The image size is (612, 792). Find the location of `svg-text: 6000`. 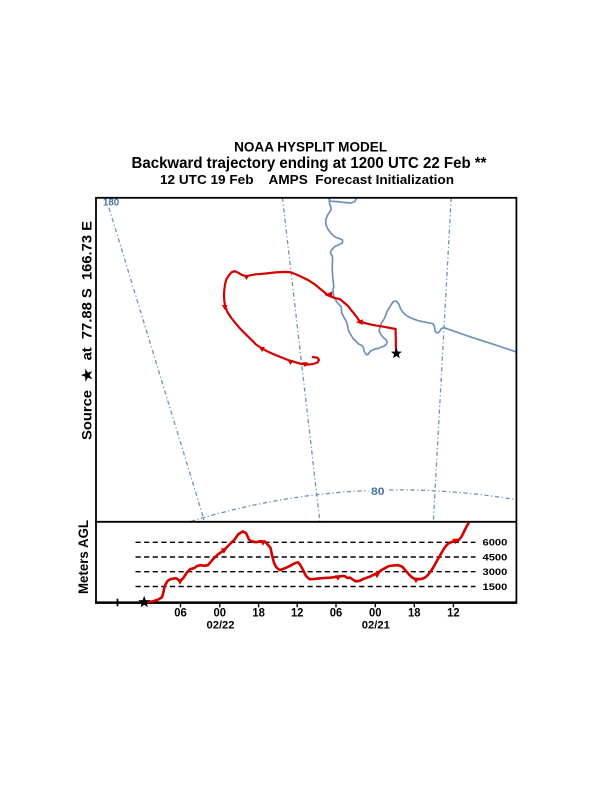

svg-text: 6000 is located at coordinates (495, 543).